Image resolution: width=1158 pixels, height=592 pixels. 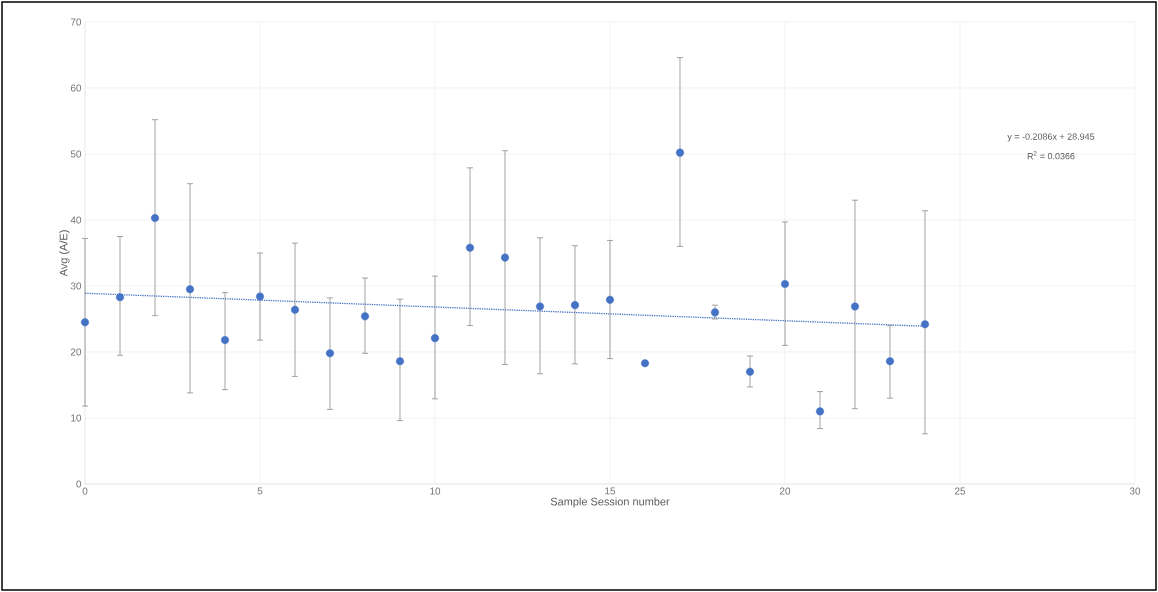 What do you see at coordinates (645, 363) in the screenshot?
I see `point` at bounding box center [645, 363].